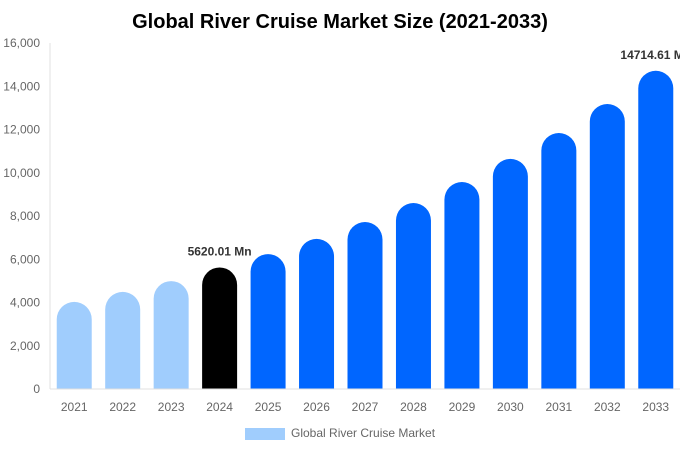  I want to click on x-tick-label: 2027, so click(365, 407).